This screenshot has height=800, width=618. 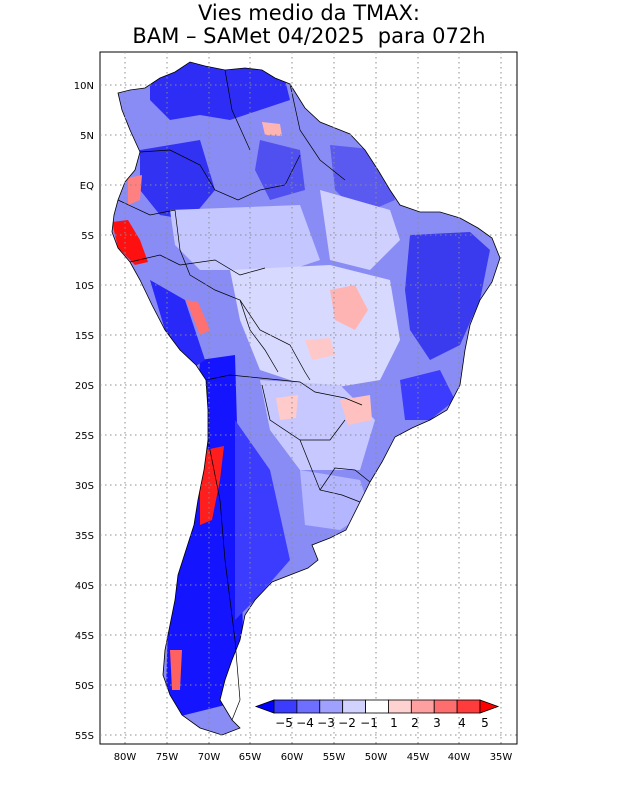 What do you see at coordinates (167, 757) in the screenshot?
I see `lon-tick-75w: 75W` at bounding box center [167, 757].